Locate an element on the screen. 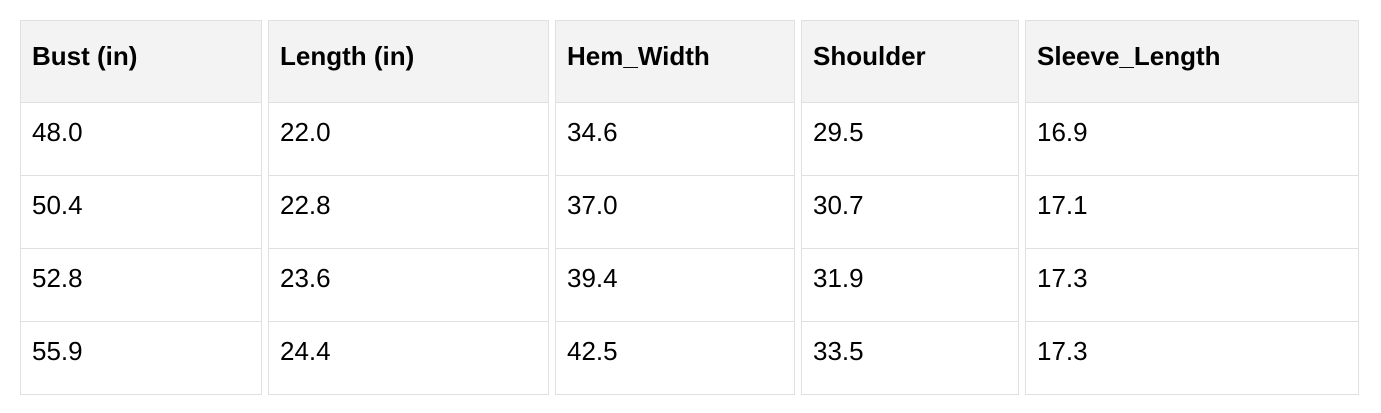  table-cell: 55.9 is located at coordinates (57, 351).